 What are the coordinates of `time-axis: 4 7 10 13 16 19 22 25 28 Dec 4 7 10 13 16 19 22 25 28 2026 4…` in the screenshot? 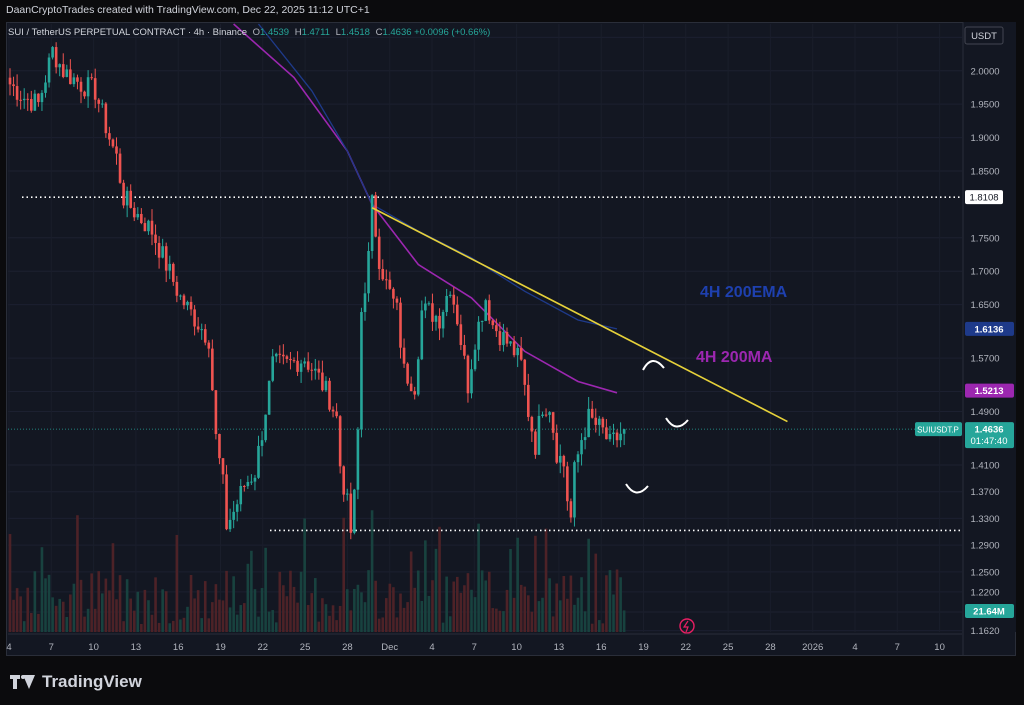 It's located at (484, 643).